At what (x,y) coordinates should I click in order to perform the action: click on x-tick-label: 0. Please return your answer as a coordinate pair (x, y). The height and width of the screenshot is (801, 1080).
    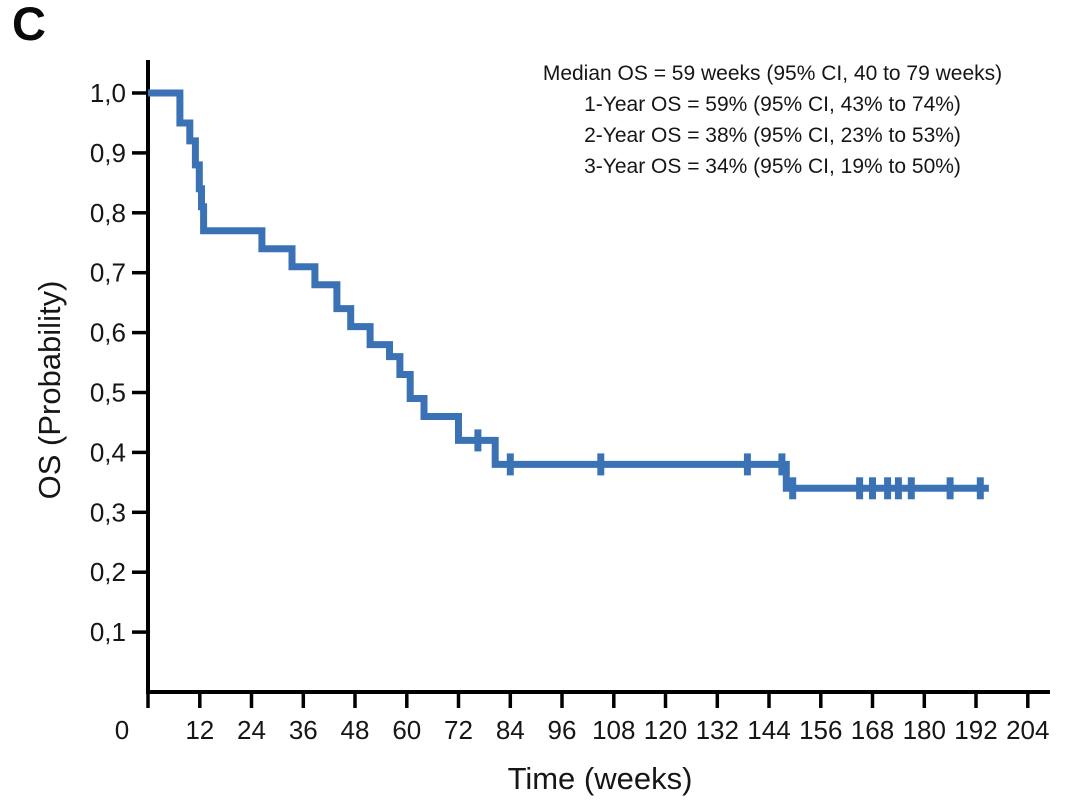
    Looking at the image, I should click on (122, 730).